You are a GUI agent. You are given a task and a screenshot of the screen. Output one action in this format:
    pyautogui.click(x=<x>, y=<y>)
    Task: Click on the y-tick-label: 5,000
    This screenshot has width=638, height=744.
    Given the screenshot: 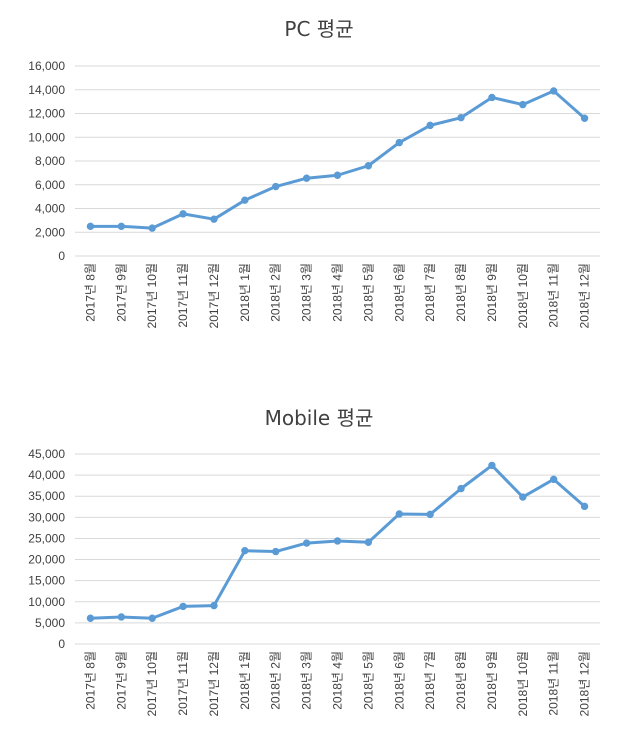 What is the action you would take?
    pyautogui.click(x=50, y=623)
    